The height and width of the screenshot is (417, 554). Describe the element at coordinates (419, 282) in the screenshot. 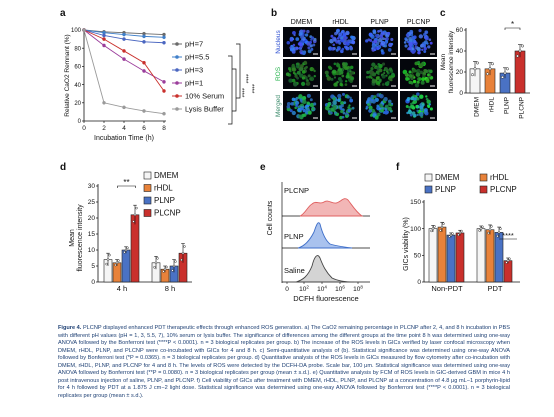

I see `tick-label-y-f: 0` at that location.